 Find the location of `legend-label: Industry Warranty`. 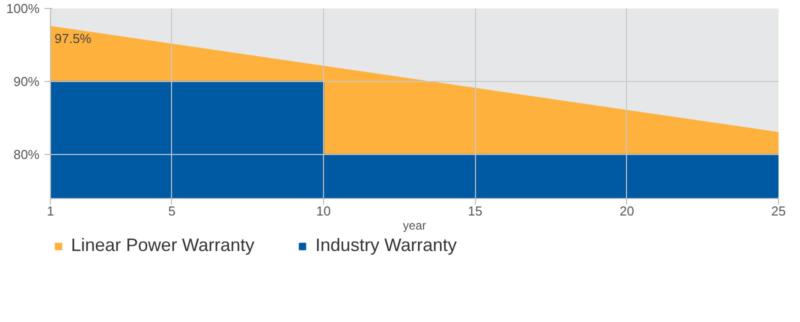

legend-label: Industry Warranty is located at coordinates (386, 245).